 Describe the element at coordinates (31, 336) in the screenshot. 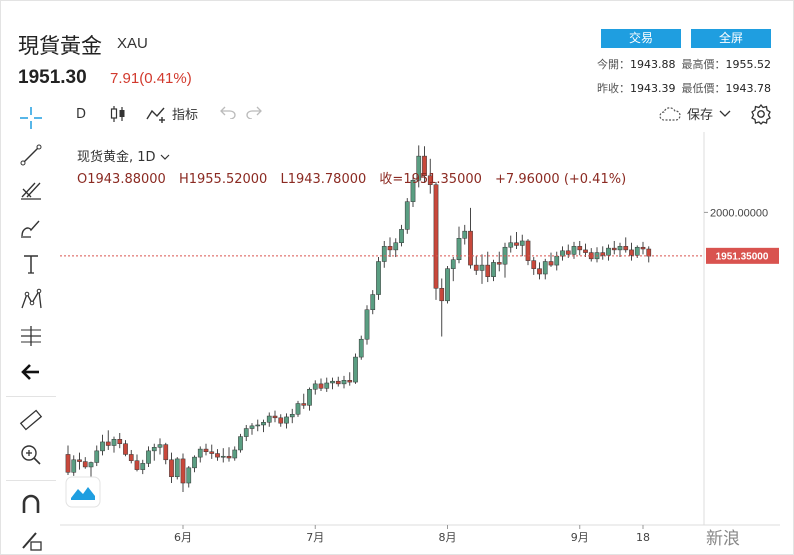

I see `measure-icon` at that location.